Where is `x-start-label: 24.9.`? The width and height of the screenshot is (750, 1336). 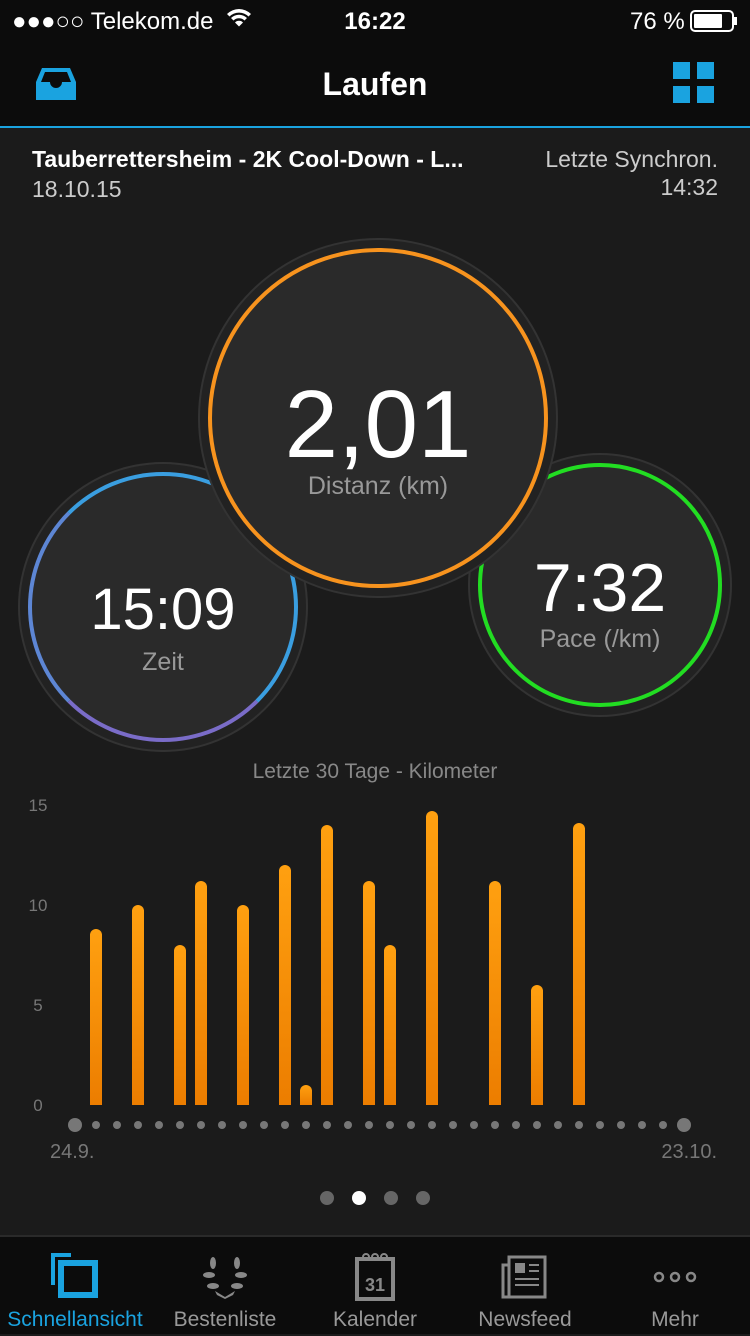 x-start-label: 24.9. is located at coordinates (72, 1152).